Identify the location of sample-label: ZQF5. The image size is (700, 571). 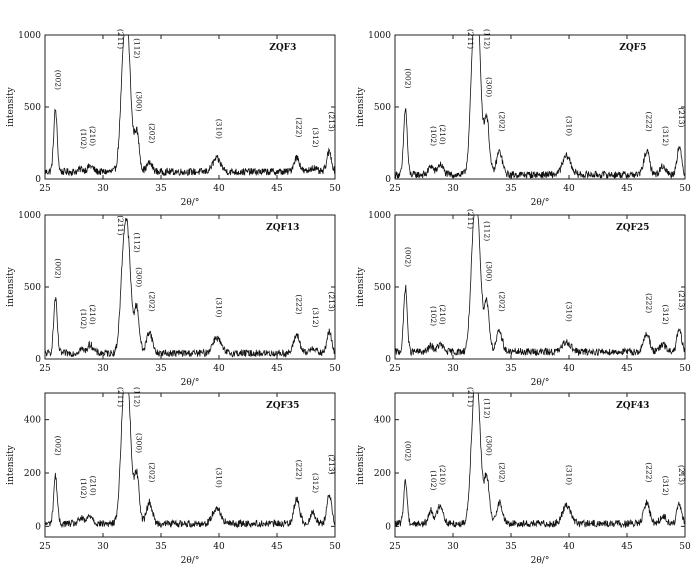
(632, 48).